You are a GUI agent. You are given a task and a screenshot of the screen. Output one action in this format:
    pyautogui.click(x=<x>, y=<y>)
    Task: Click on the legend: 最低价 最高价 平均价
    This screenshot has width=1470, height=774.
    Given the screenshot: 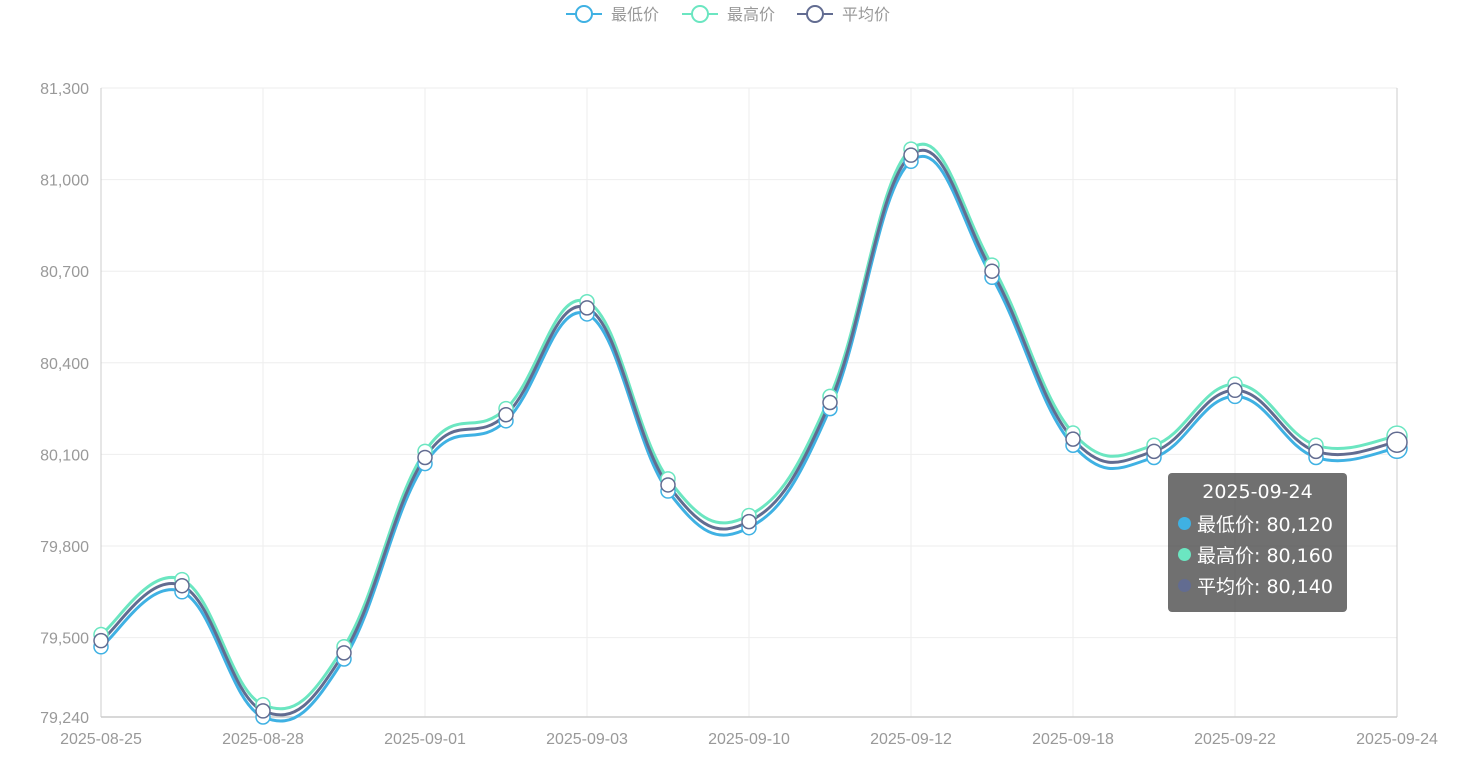 What is the action you would take?
    pyautogui.click(x=728, y=14)
    